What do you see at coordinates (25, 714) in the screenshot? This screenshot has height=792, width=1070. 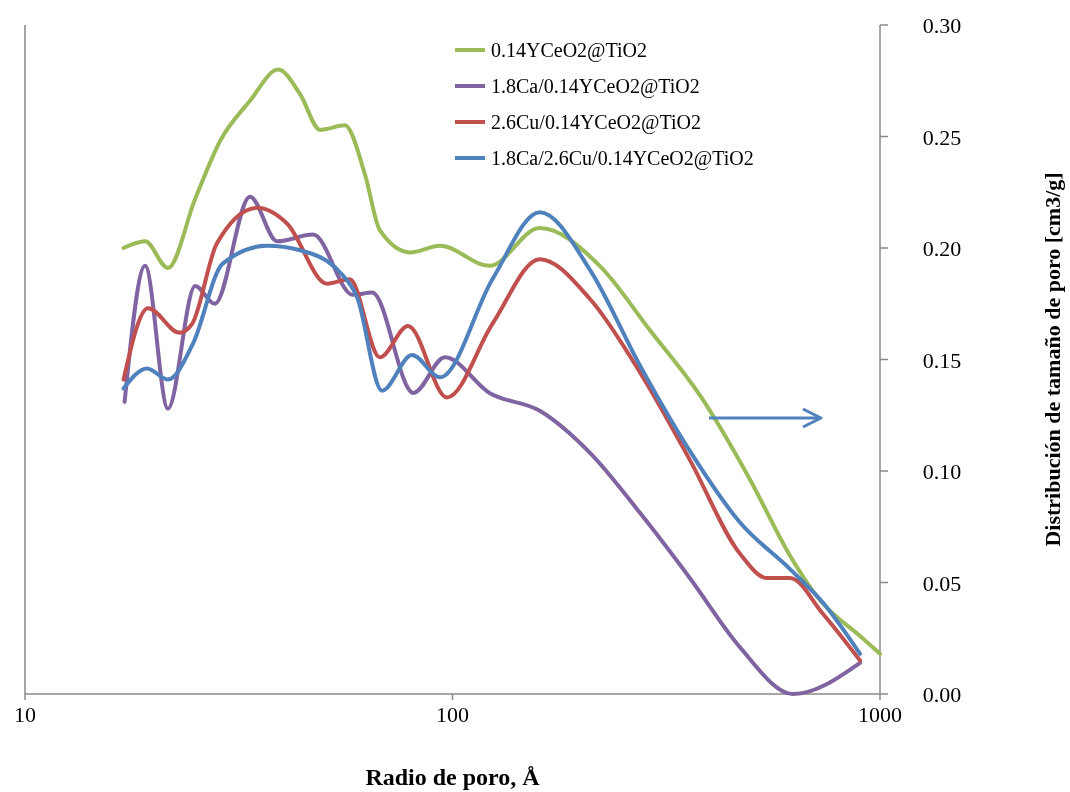 I see `x-tick-label: 10` at bounding box center [25, 714].